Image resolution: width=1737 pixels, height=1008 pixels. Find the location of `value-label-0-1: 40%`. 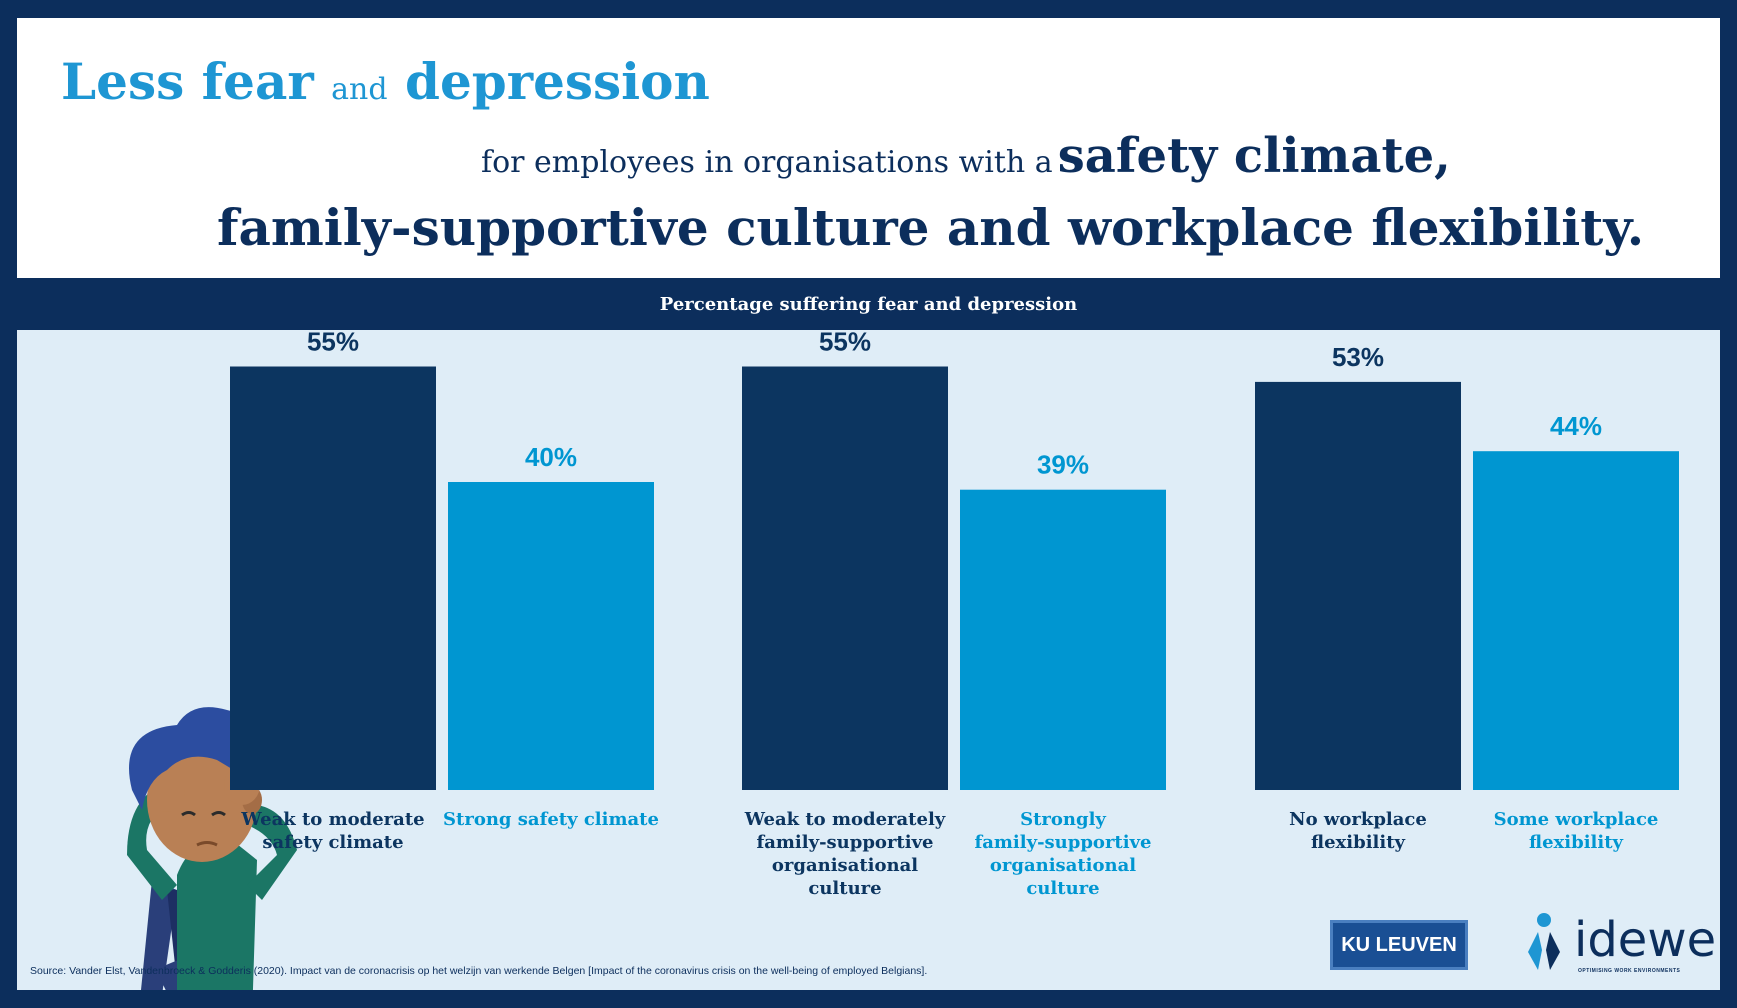

value-label-0-1: 40% is located at coordinates (551, 457).